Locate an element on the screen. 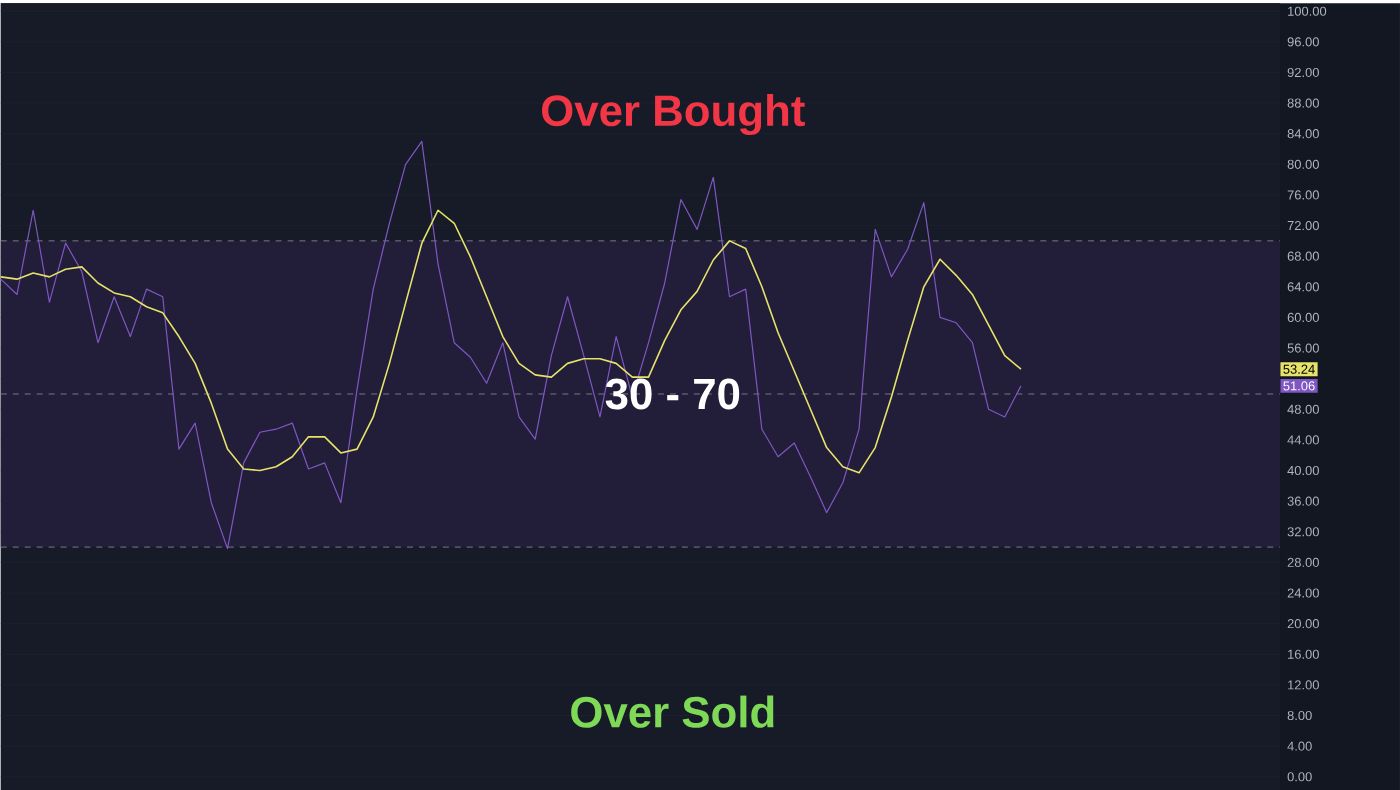 This screenshot has height=790, width=1400. annotation: Over Sold is located at coordinates (672, 711).